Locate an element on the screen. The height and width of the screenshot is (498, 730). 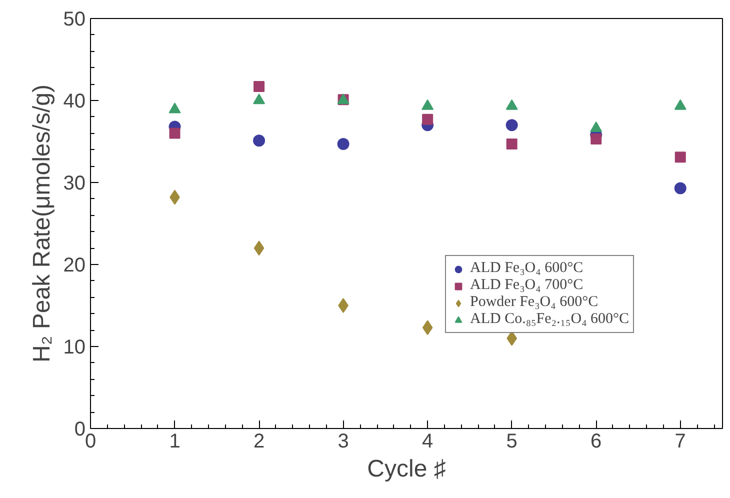
x-axis-title: Cycle ♯ is located at coordinates (406, 469).